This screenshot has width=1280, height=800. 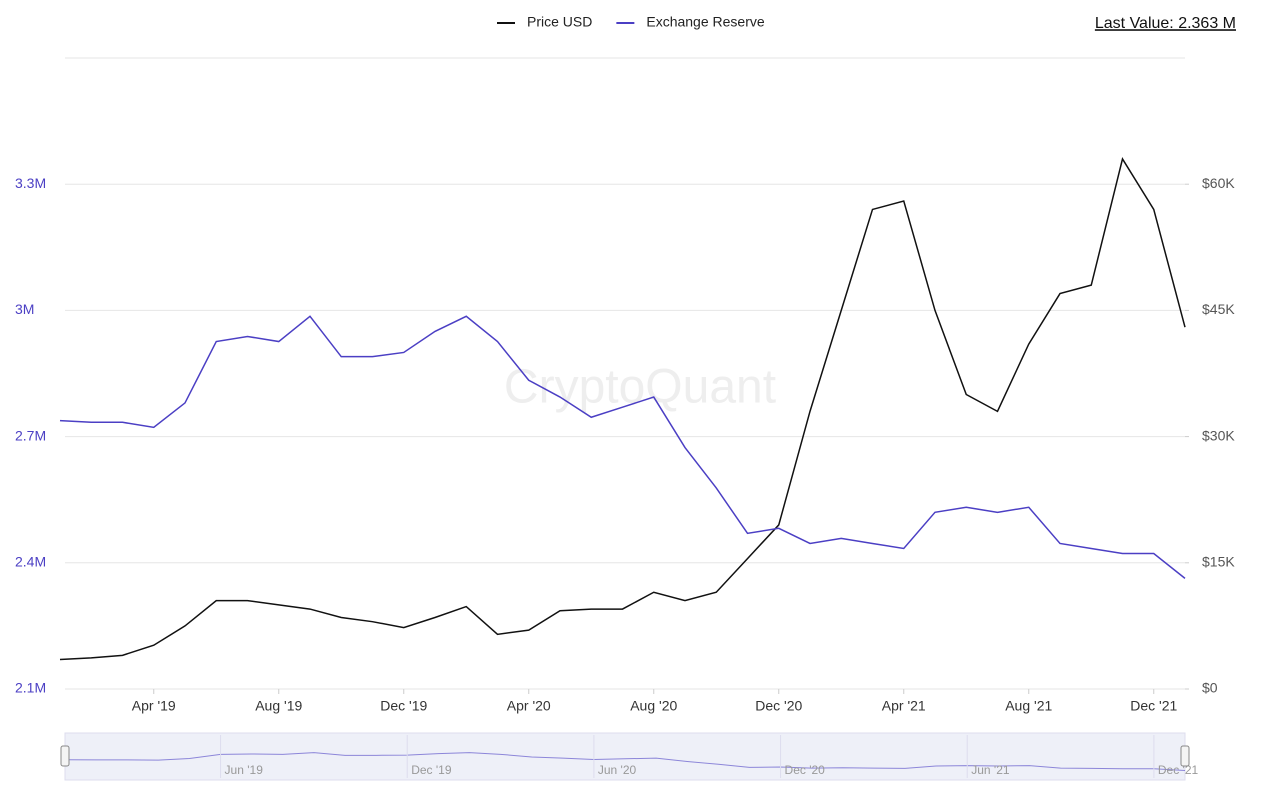 What do you see at coordinates (559, 22) in the screenshot?
I see `legend-label: Price USD` at bounding box center [559, 22].